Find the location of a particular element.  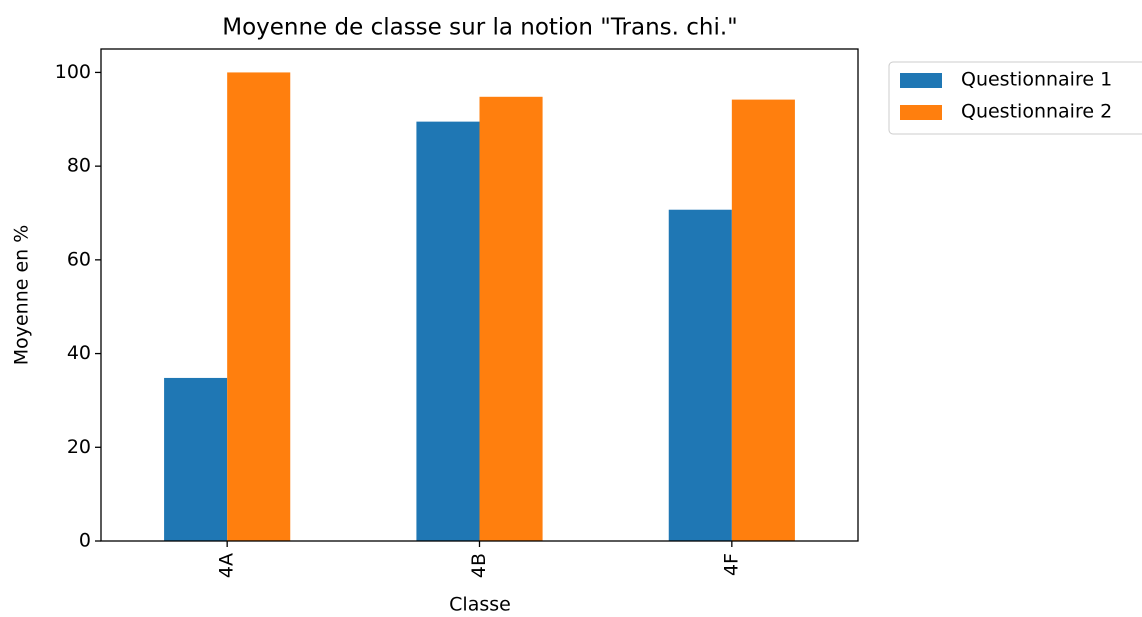

y-tick-label: 80 is located at coordinates (79, 166).